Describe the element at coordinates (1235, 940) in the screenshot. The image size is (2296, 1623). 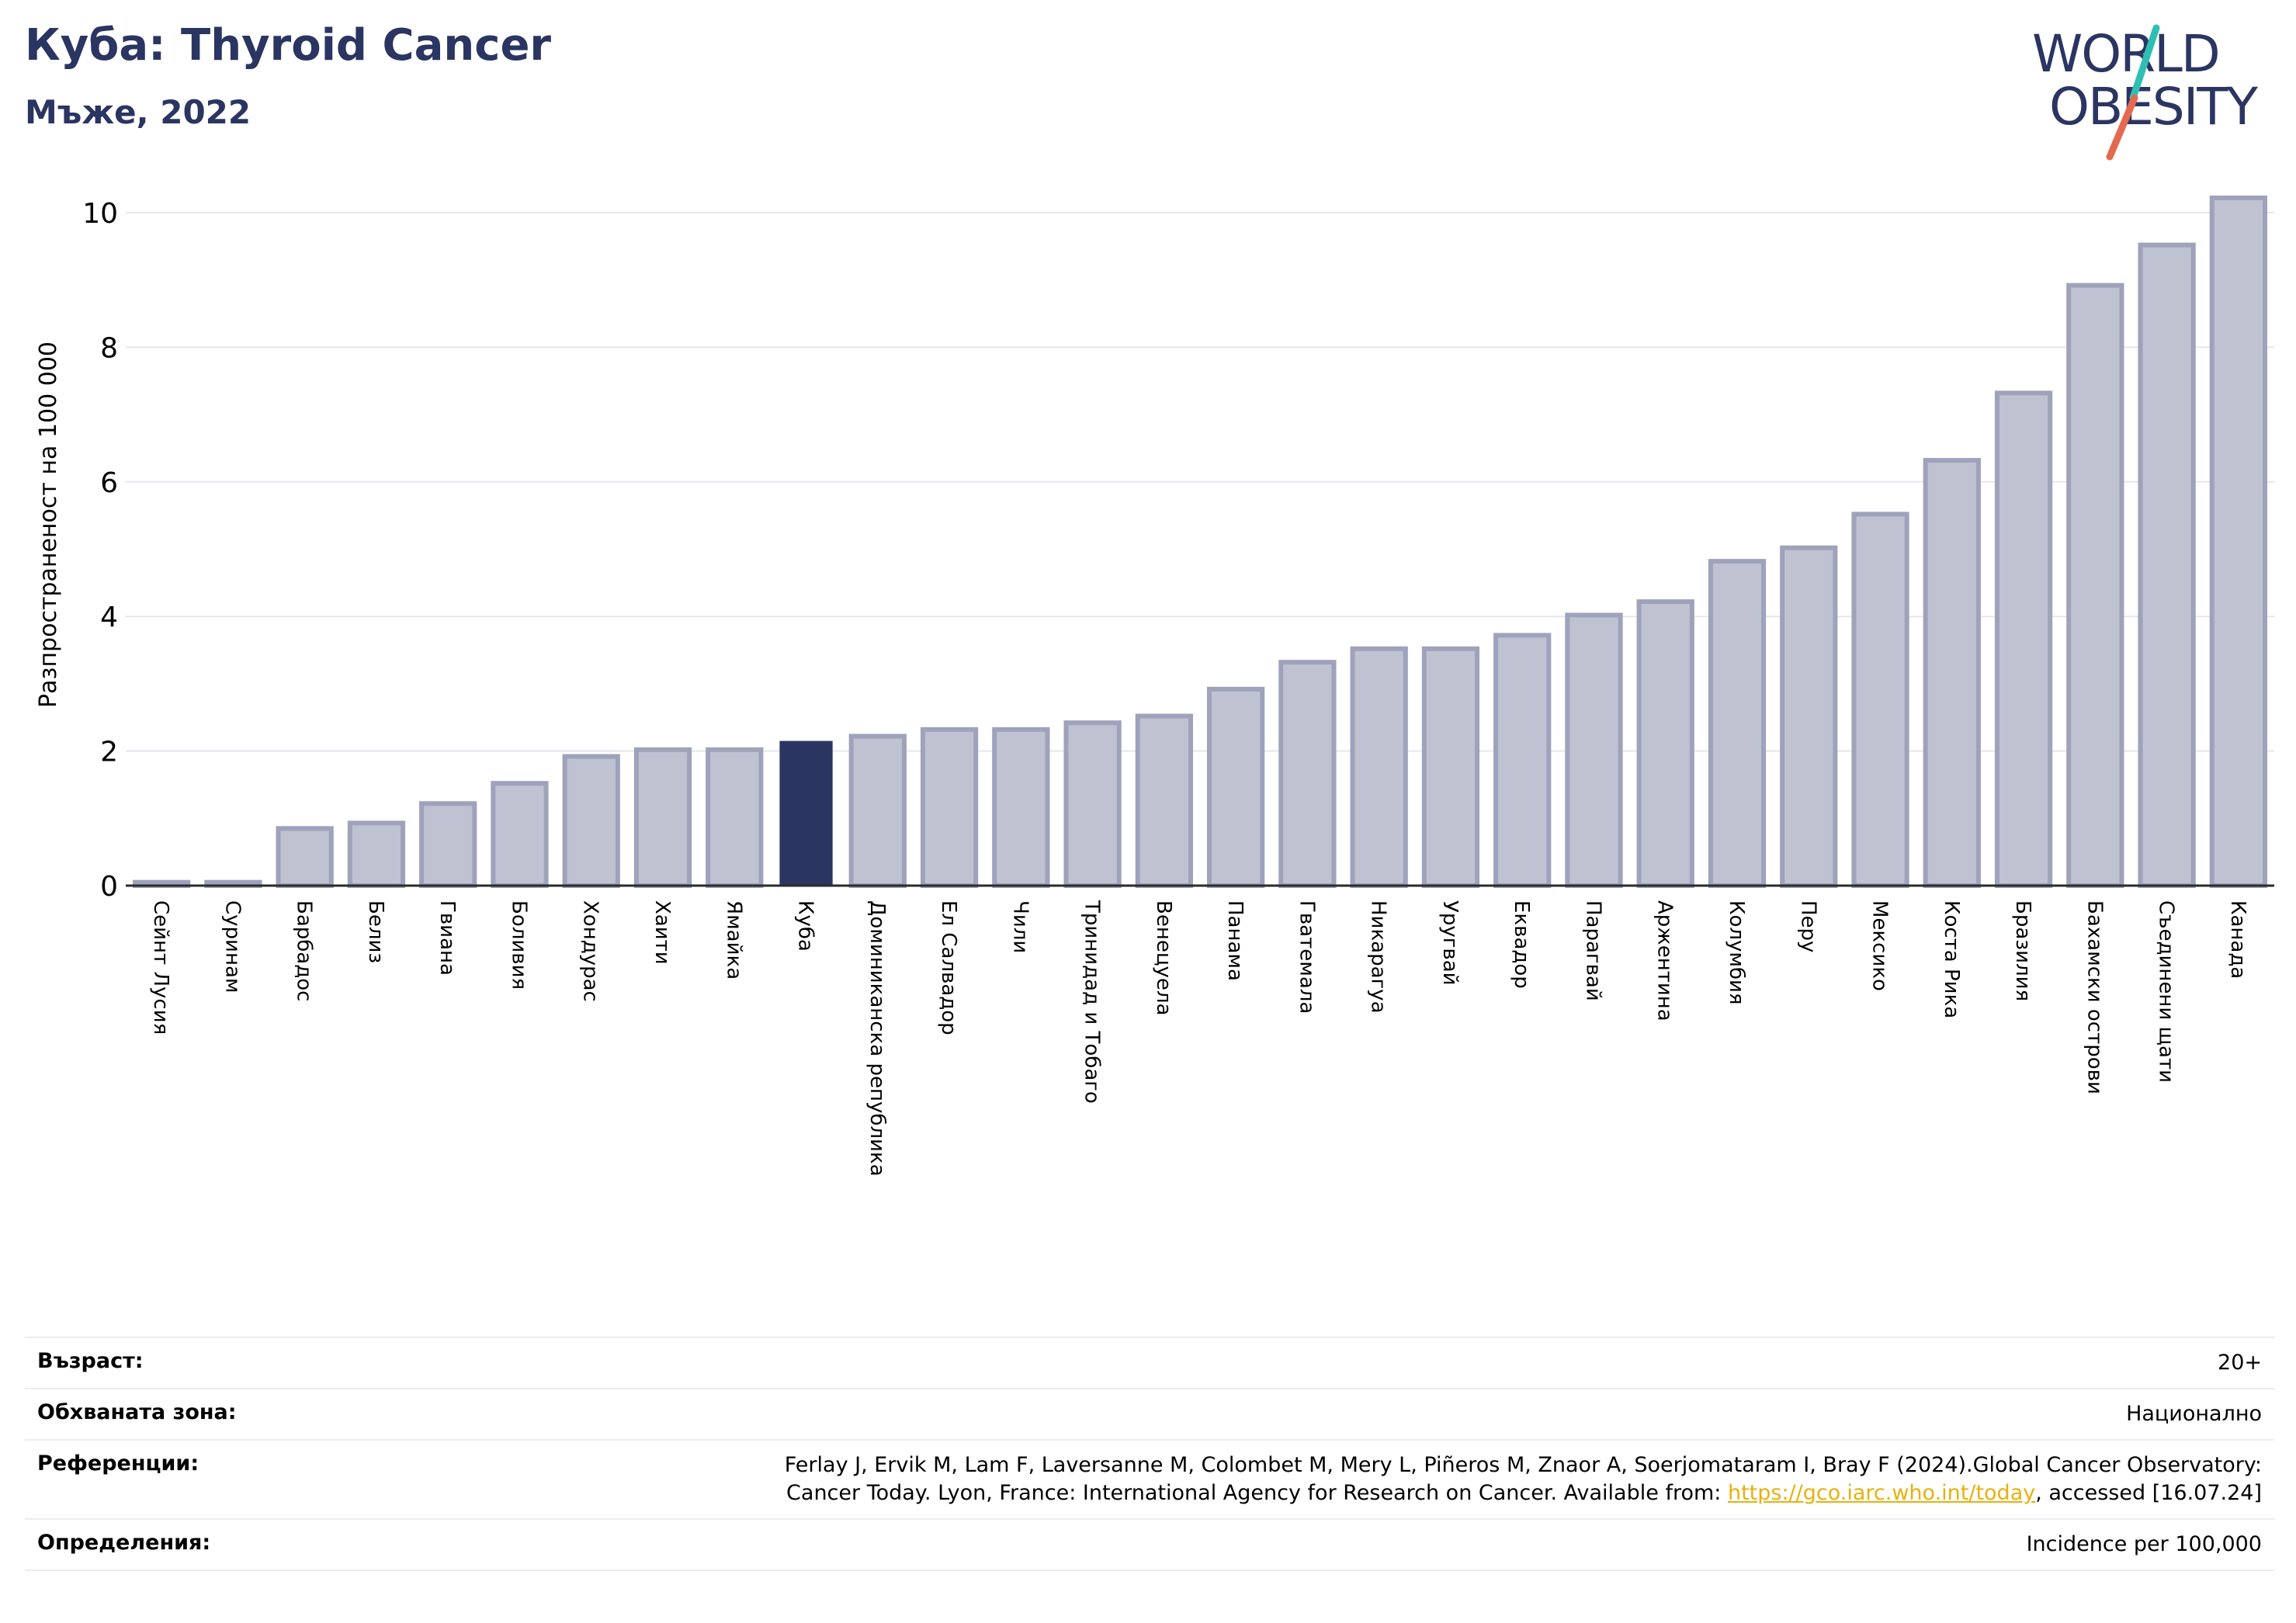
I see `x-tick-label: Панама` at that location.